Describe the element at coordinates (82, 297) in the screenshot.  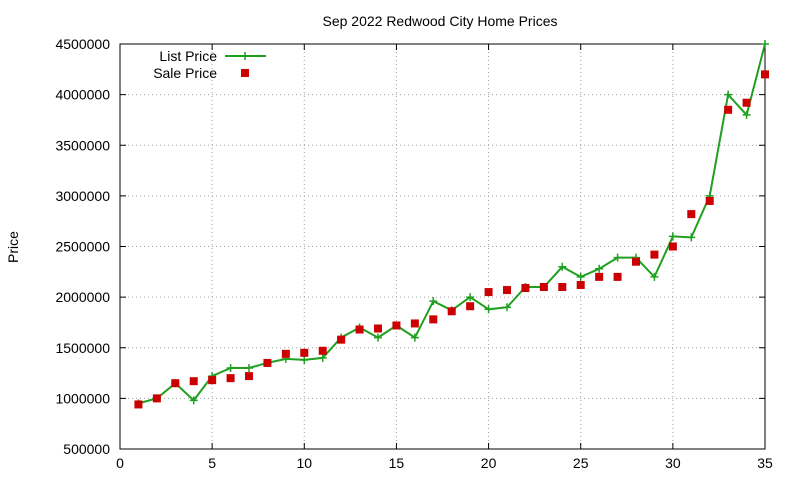
I see `y-tick-label: 2000000` at that location.